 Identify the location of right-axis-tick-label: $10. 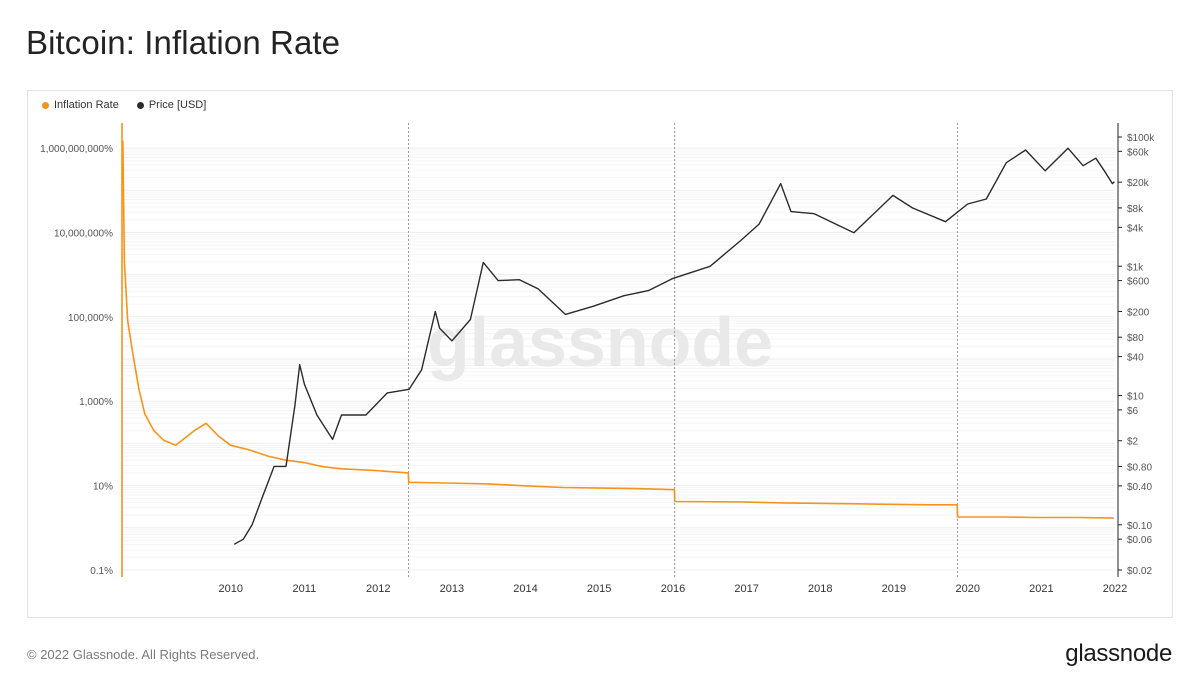
(1135, 397).